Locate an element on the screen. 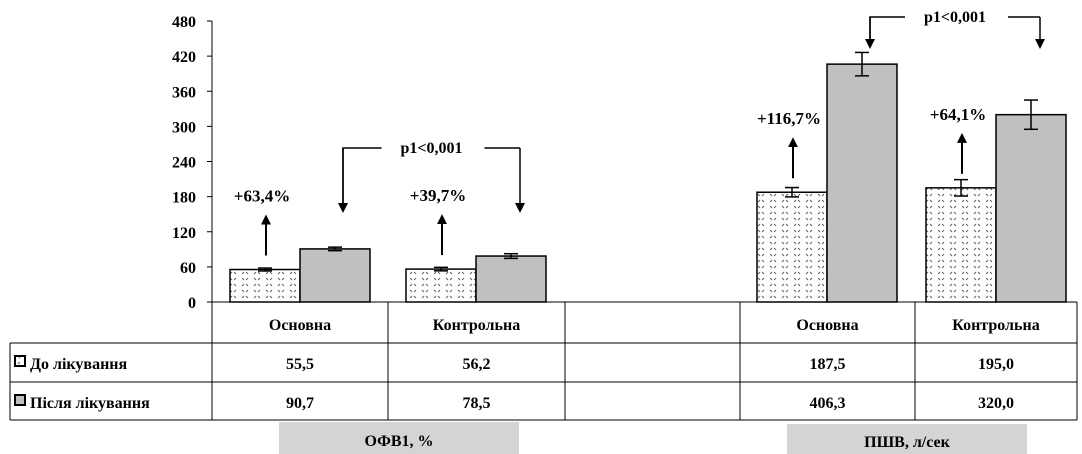 The image size is (1082, 454). y-tick-label: 300 is located at coordinates (184, 127).